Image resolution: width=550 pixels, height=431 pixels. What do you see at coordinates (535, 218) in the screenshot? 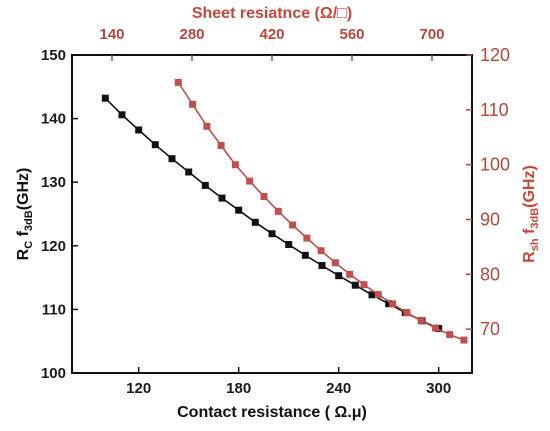
I see `right-axis-title-sub2: 3dB` at bounding box center [535, 218].